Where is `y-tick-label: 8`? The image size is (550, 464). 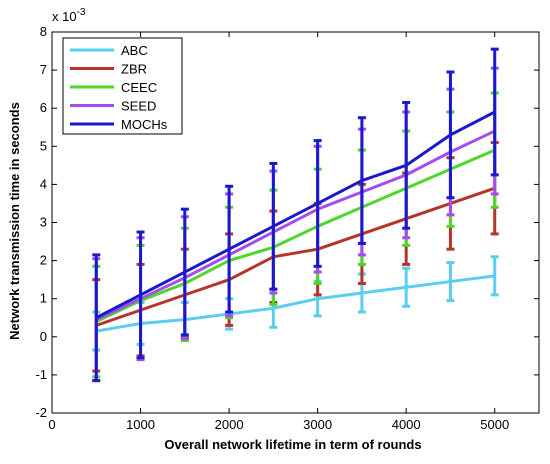
y-tick-label: 8 is located at coordinates (43, 31).